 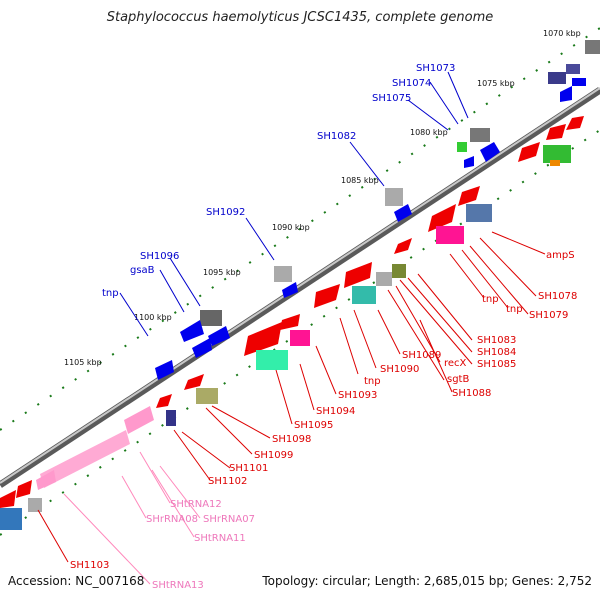 I want to click on rna-leaders, so click(x=132, y=518).